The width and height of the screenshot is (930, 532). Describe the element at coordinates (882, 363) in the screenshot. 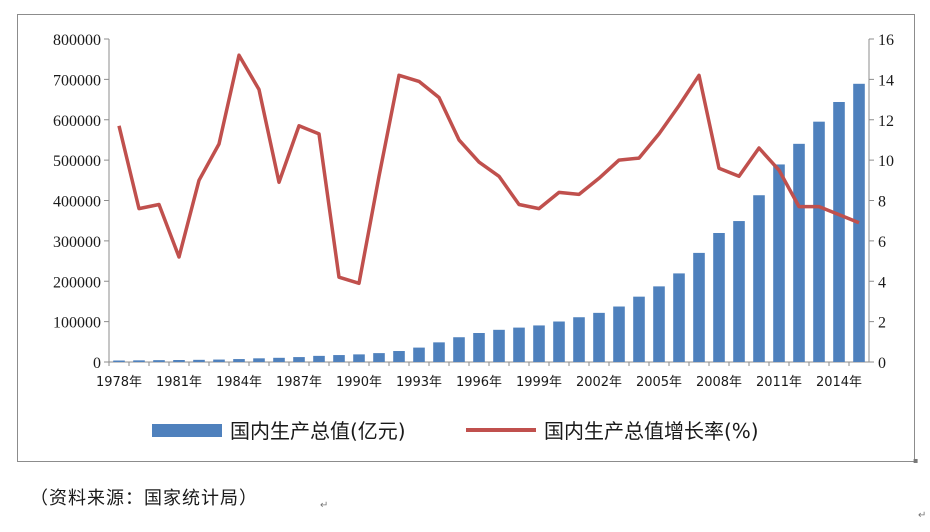

I see `y-right-tick-label: 0` at that location.